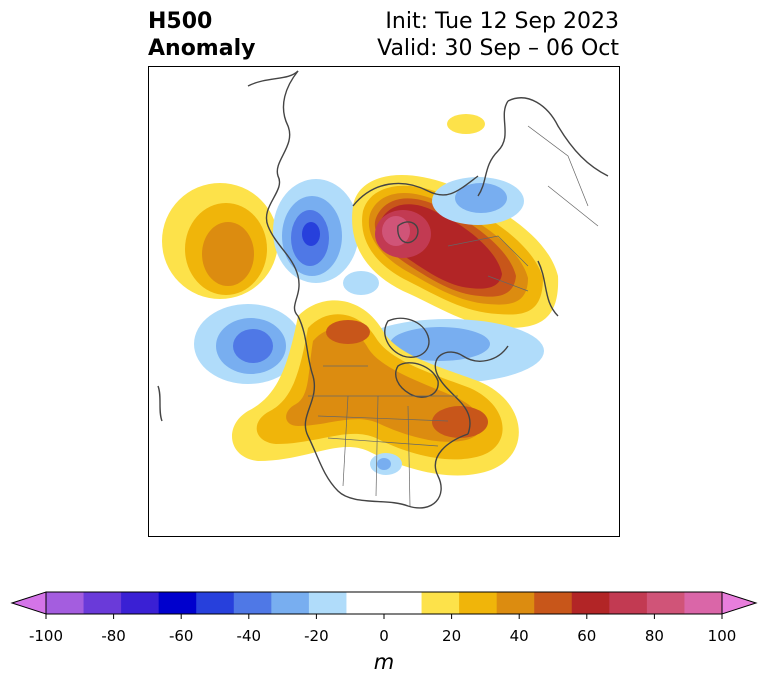 This screenshot has height=686, width=768. I want to click on colorbar-unit-label: m, so click(384, 662).